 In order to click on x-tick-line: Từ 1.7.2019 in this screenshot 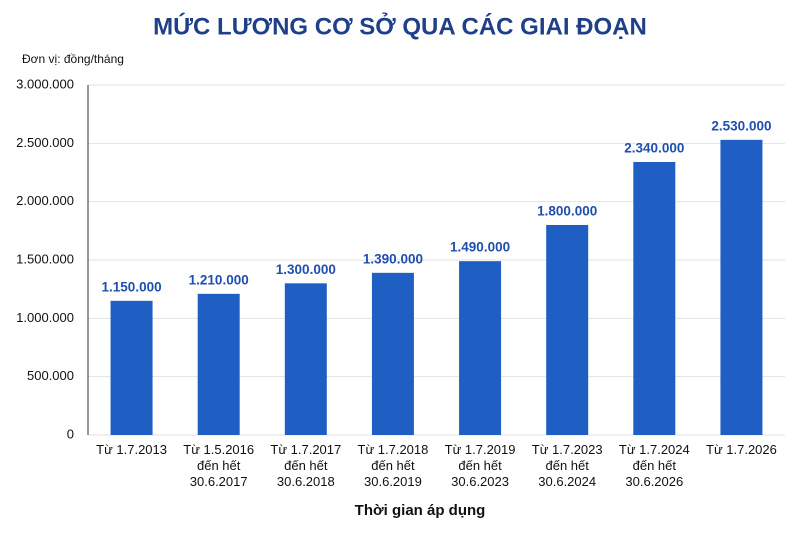, I will do `click(480, 449)`.